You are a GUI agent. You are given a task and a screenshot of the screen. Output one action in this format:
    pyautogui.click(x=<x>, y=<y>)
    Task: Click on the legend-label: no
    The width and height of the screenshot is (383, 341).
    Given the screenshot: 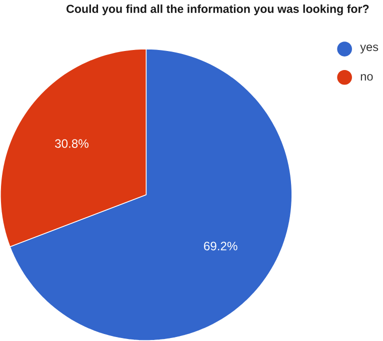 What is the action you would take?
    pyautogui.click(x=366, y=77)
    